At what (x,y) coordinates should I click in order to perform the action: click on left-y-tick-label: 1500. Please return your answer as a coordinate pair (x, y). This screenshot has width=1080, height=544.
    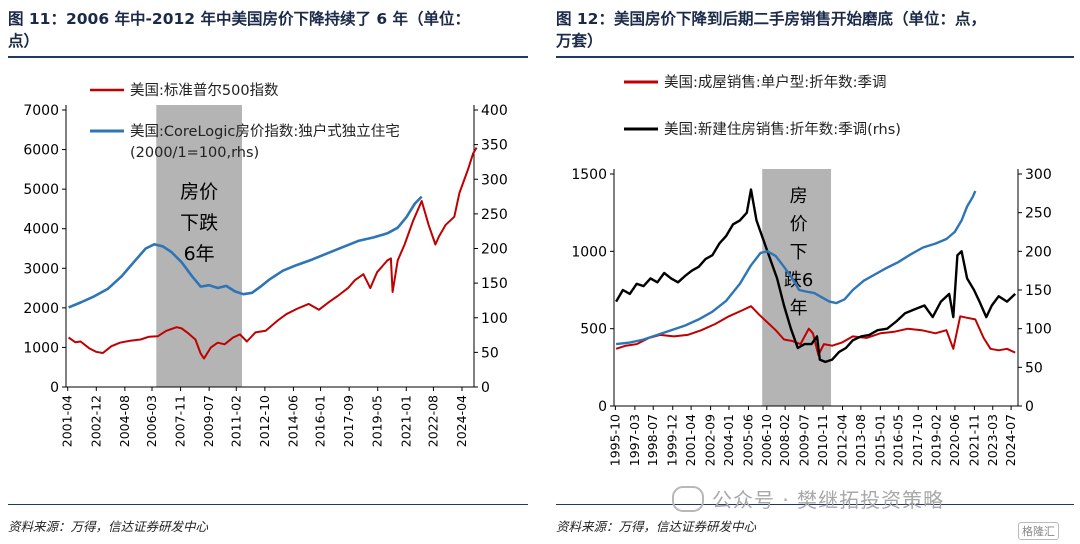
    Looking at the image, I should click on (589, 175).